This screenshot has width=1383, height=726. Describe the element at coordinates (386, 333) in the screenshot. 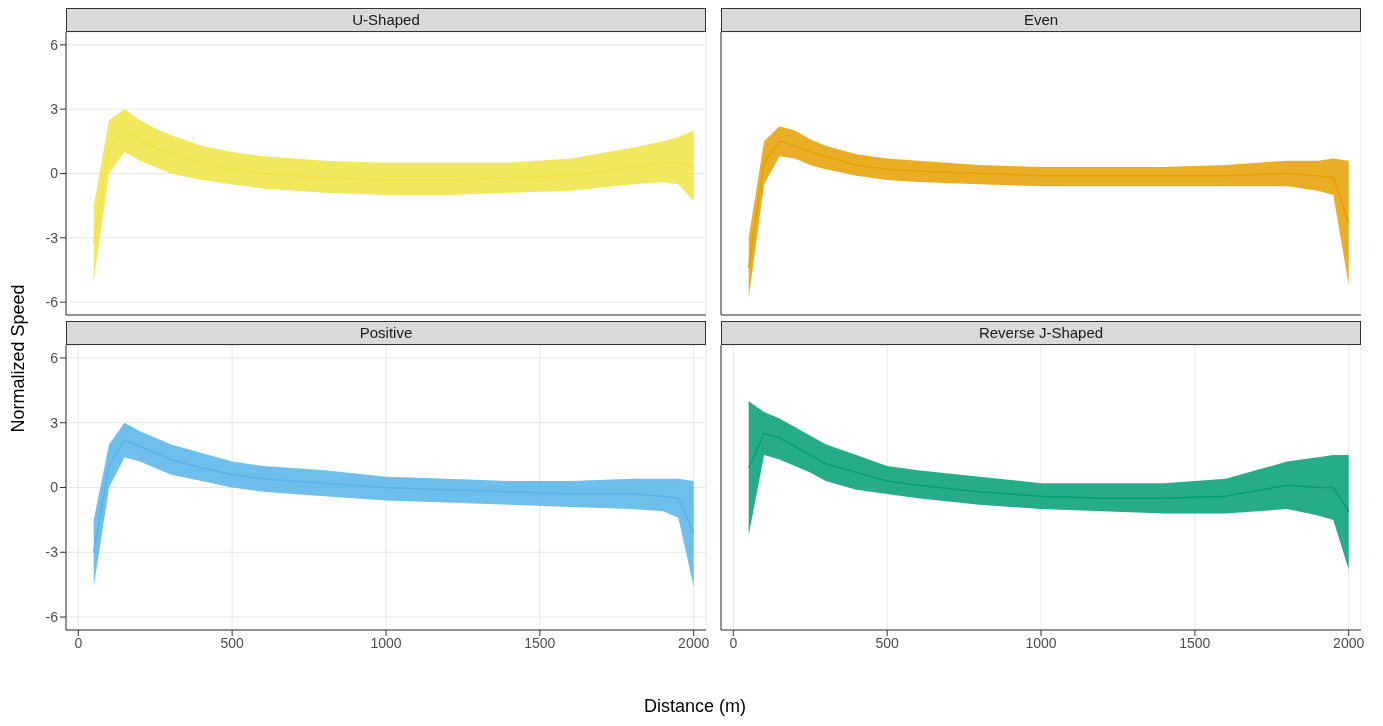

I see `chart-title: Positive` at that location.